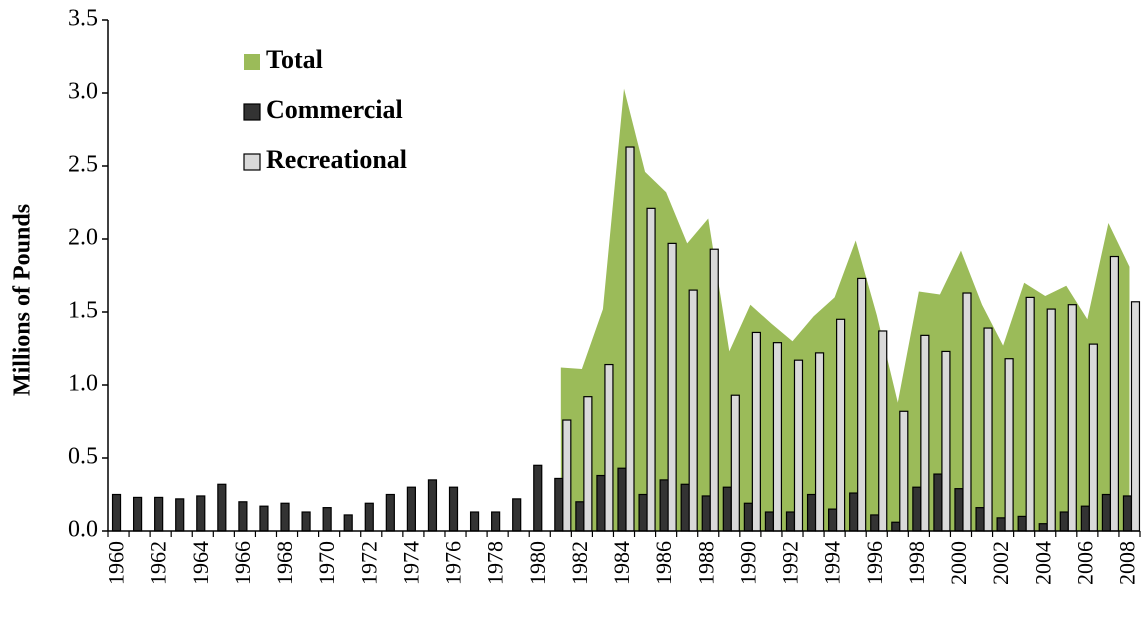  Describe the element at coordinates (1042, 563) in the screenshot. I see `x-tick-label: 2004` at that location.